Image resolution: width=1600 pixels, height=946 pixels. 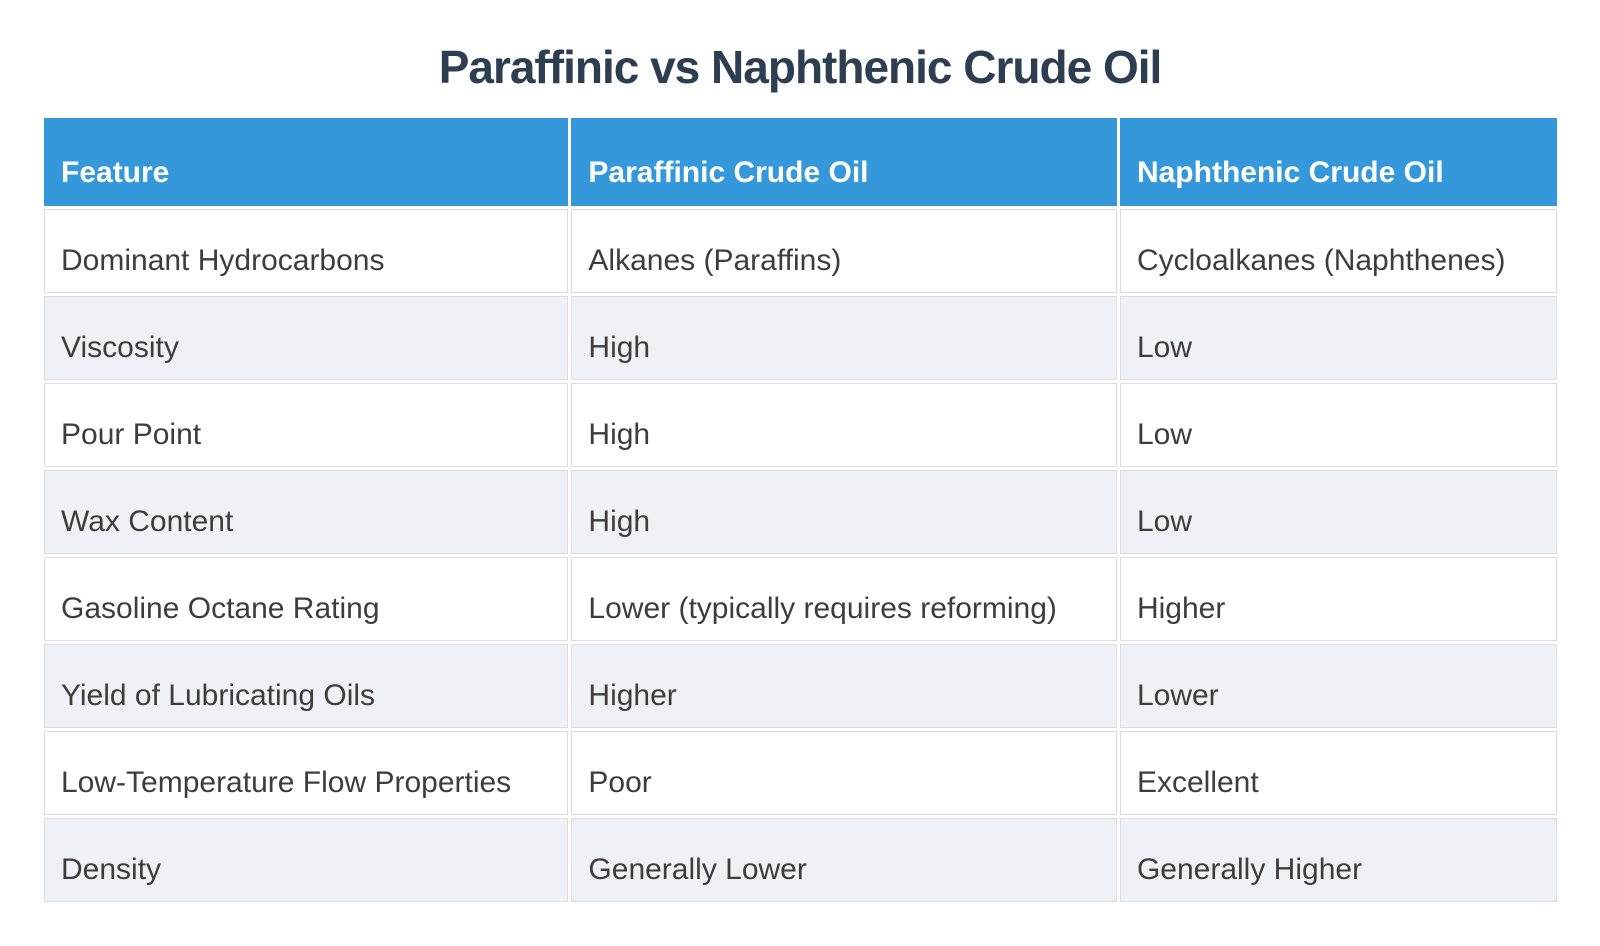 What do you see at coordinates (1338, 162) in the screenshot?
I see `column-header-naphthenic: Naphthenic Crude Oil` at bounding box center [1338, 162].